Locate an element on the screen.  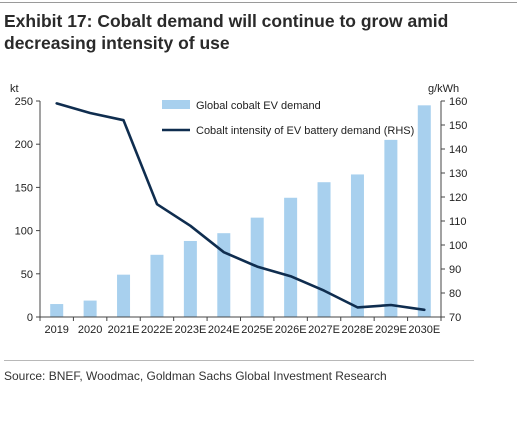
bar-2029E is located at coordinates (391, 228).